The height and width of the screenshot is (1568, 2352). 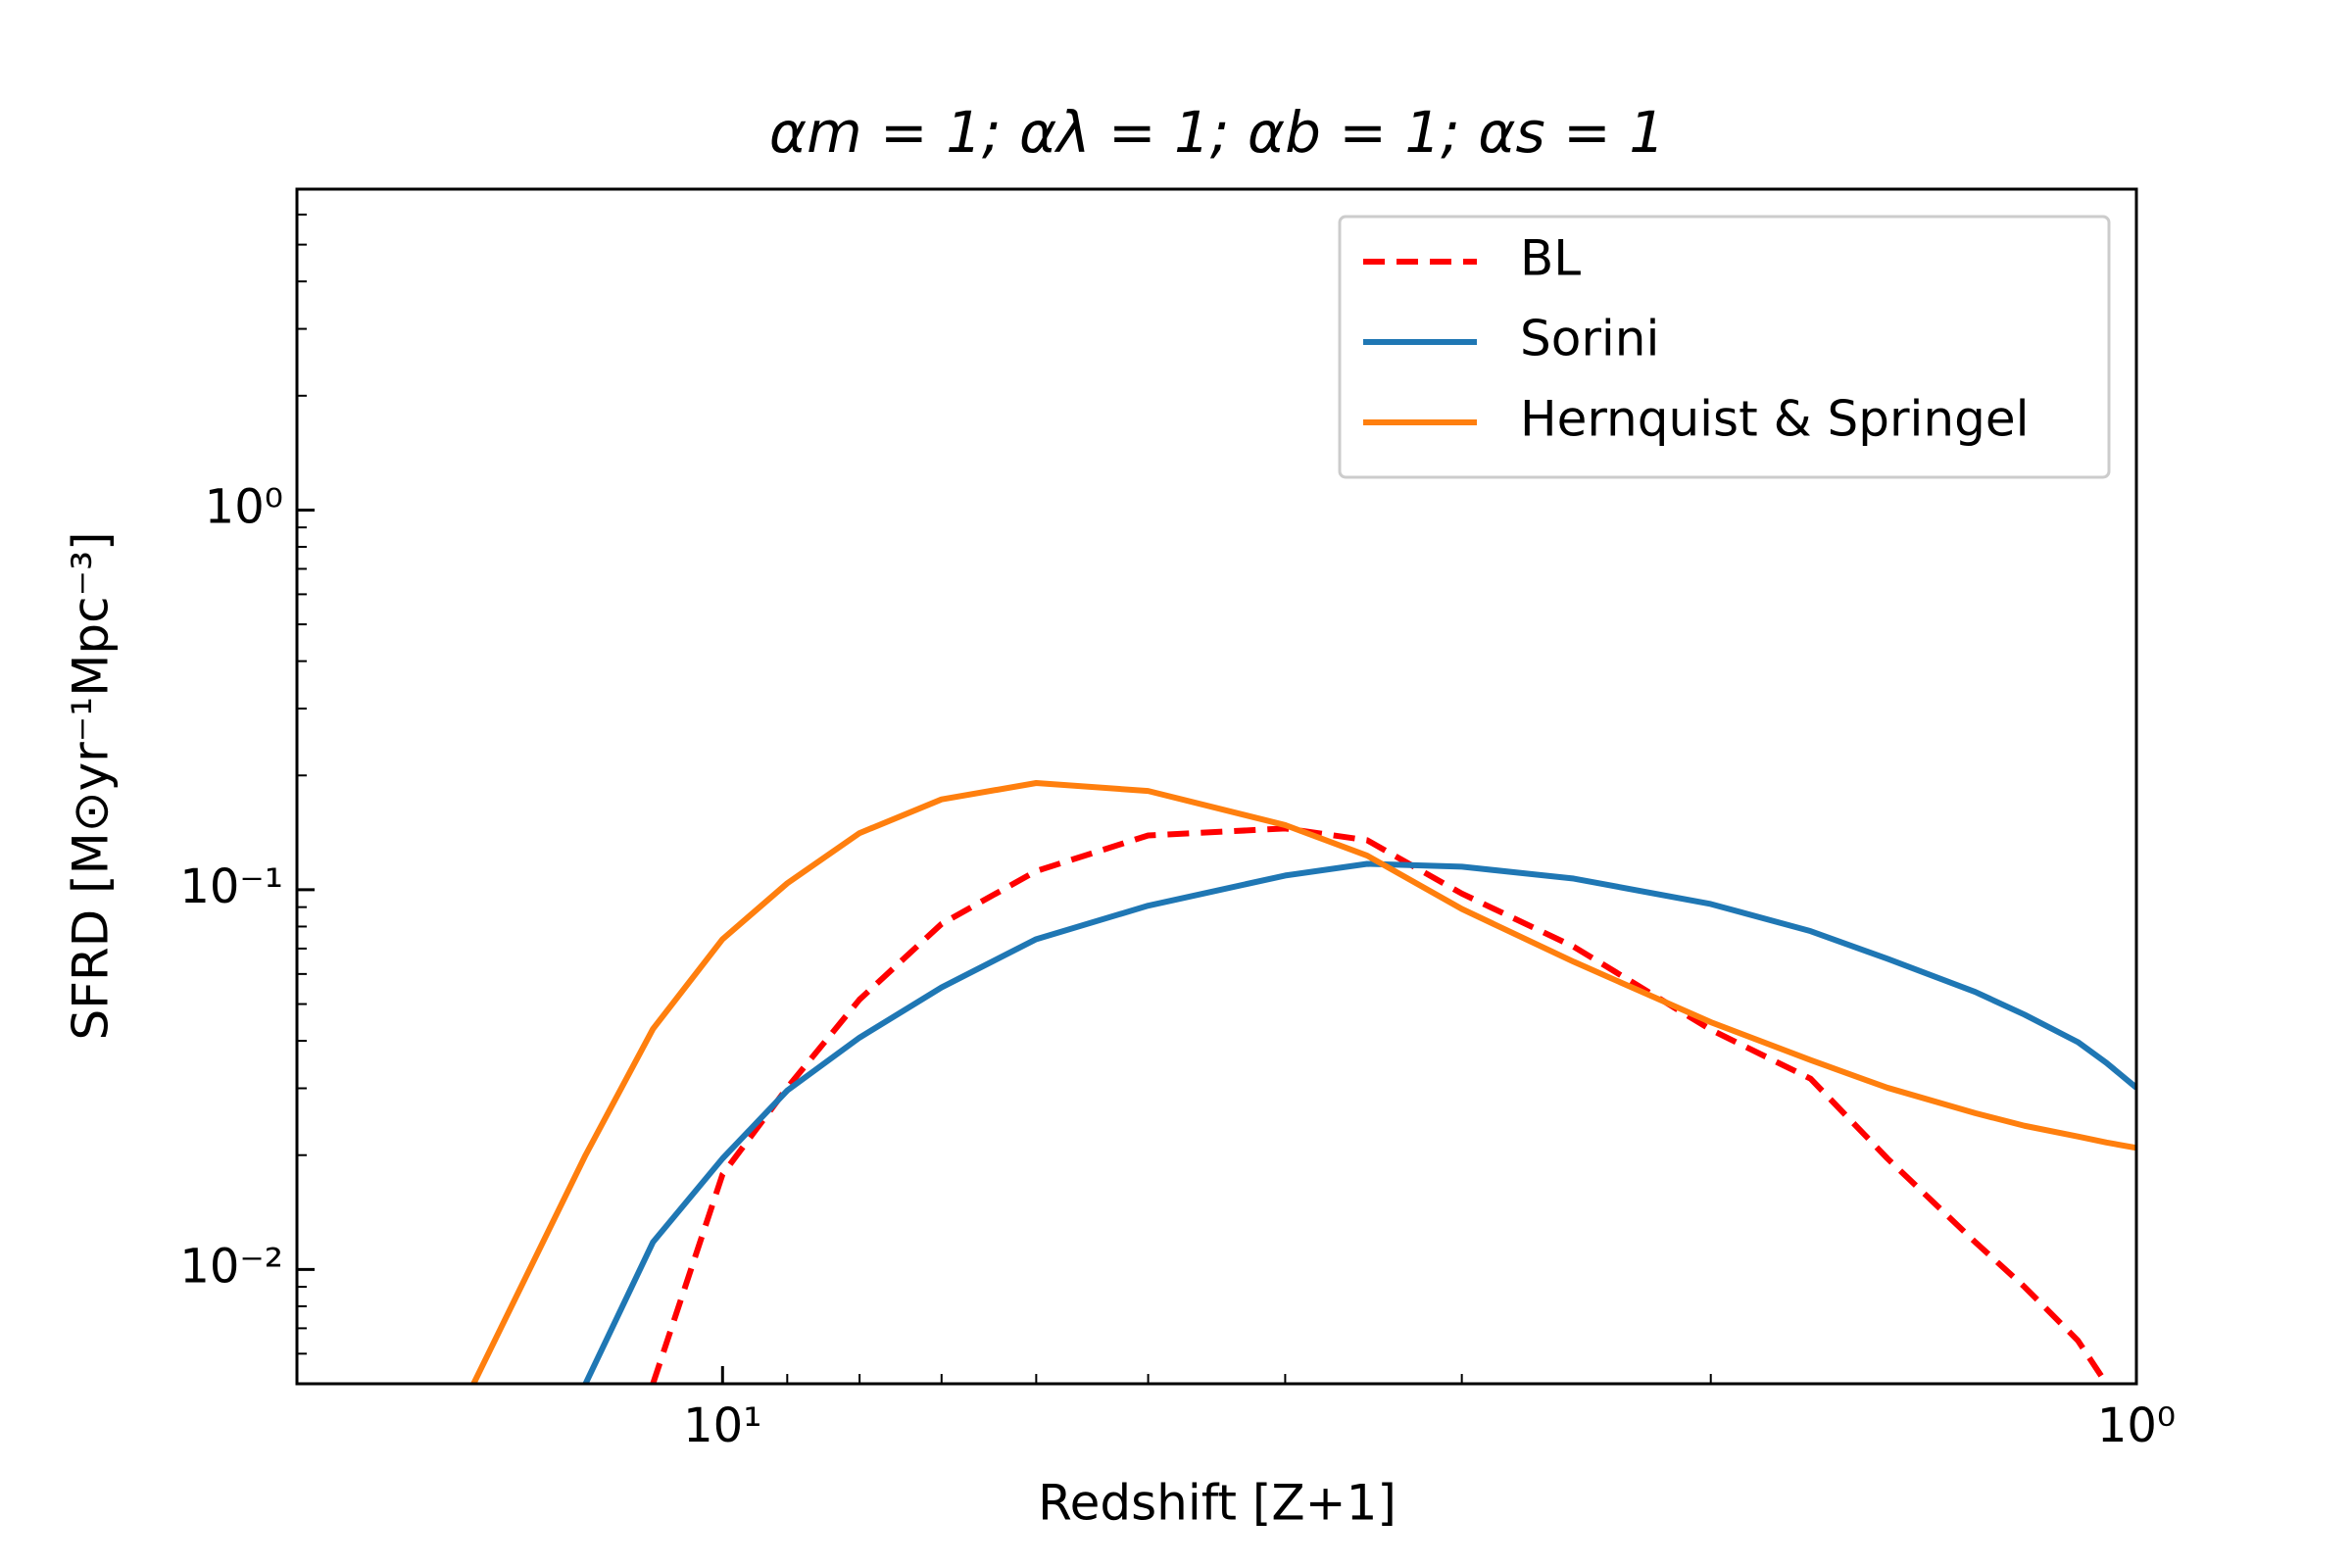 I want to click on legend-box, so click(x=1724, y=347).